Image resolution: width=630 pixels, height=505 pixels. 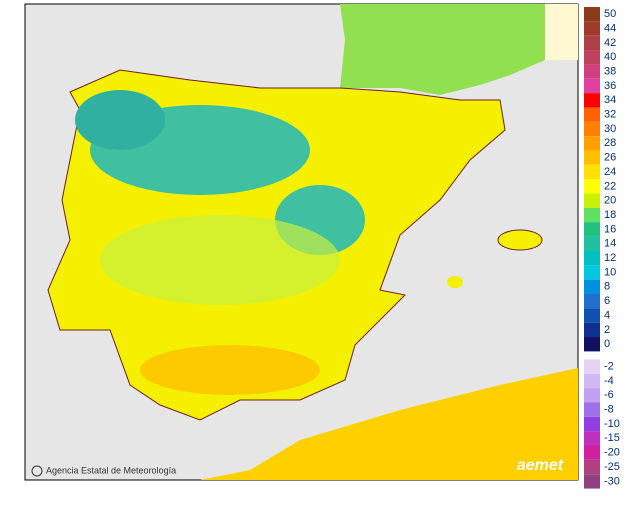 I want to click on legend-label: 22, so click(x=610, y=186).